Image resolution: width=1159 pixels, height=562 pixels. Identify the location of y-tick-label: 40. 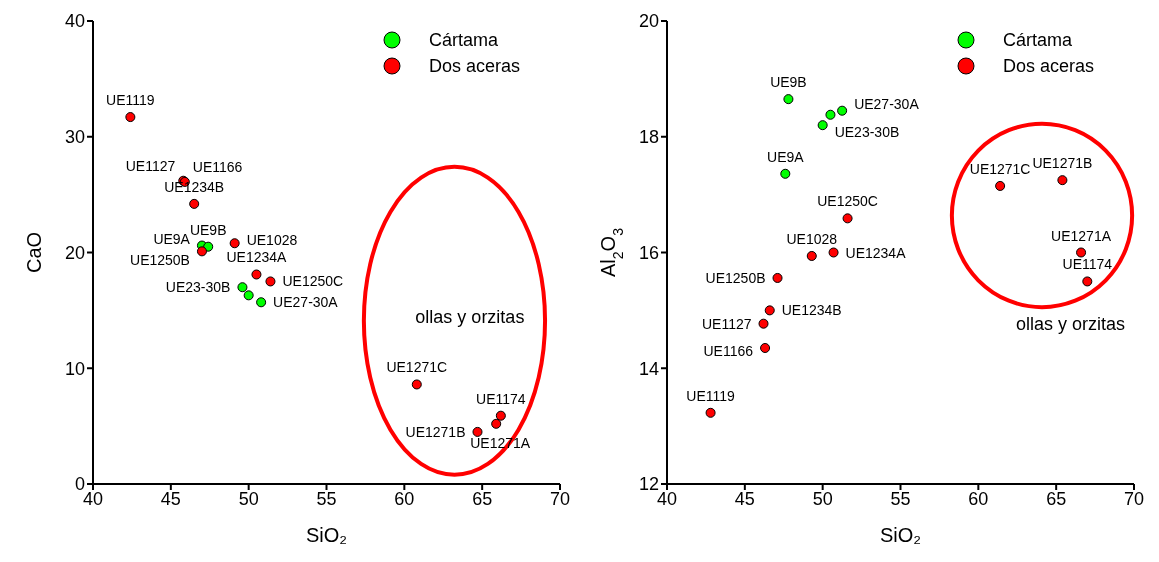
(74, 21).